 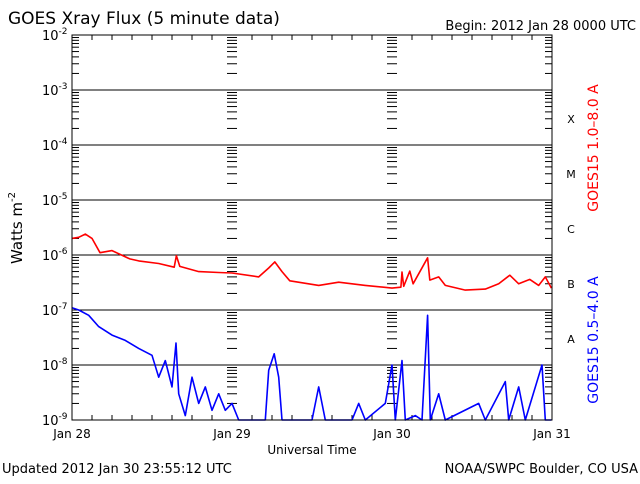 I want to click on y-tick-exp: -5, so click(x=63, y=197).